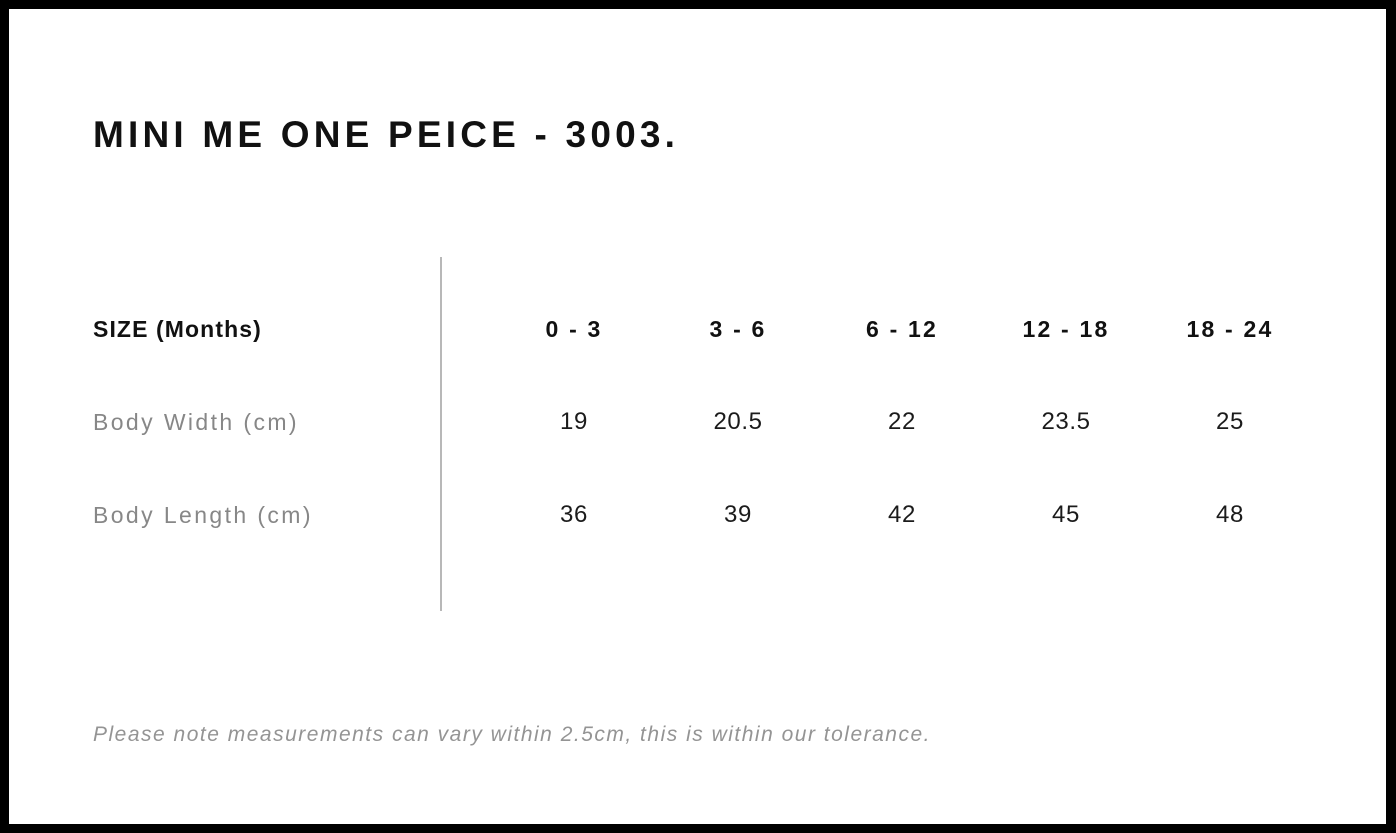  What do you see at coordinates (738, 421) in the screenshot?
I see `body-width-value-3-6: 20.5` at bounding box center [738, 421].